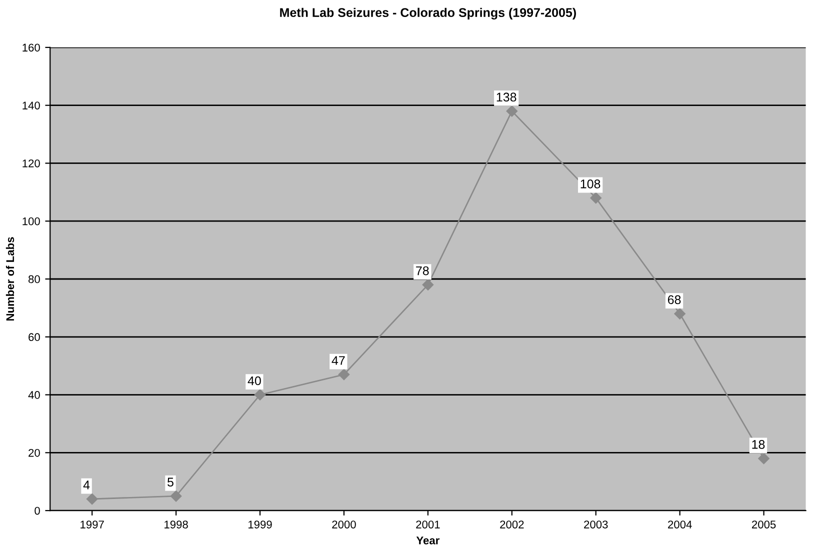 The width and height of the screenshot is (835, 558). I want to click on x-tick-label: 1998, so click(176, 524).